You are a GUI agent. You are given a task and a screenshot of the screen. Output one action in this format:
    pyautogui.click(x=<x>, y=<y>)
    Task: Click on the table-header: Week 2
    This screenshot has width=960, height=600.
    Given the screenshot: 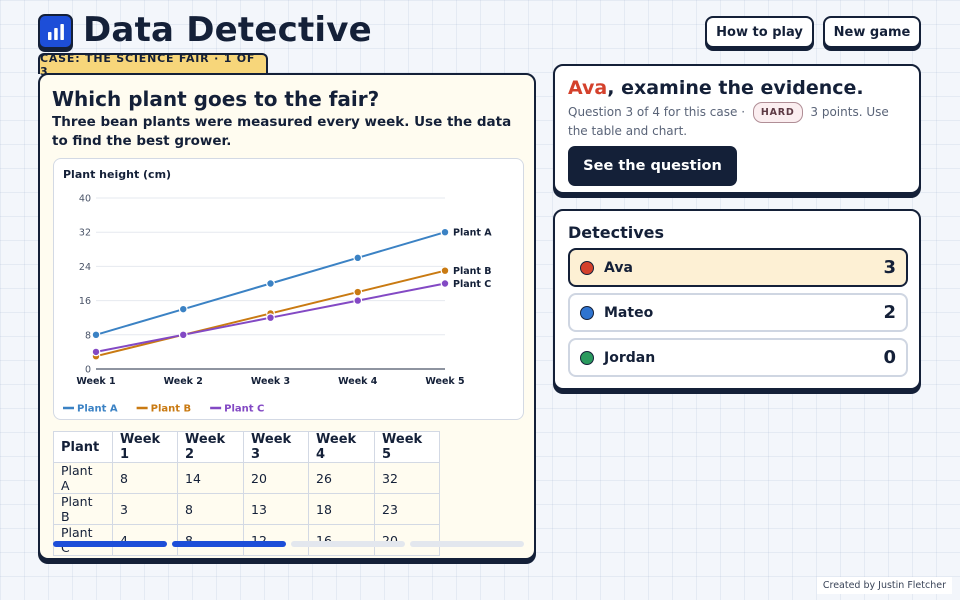 What is the action you would take?
    pyautogui.click(x=210, y=447)
    